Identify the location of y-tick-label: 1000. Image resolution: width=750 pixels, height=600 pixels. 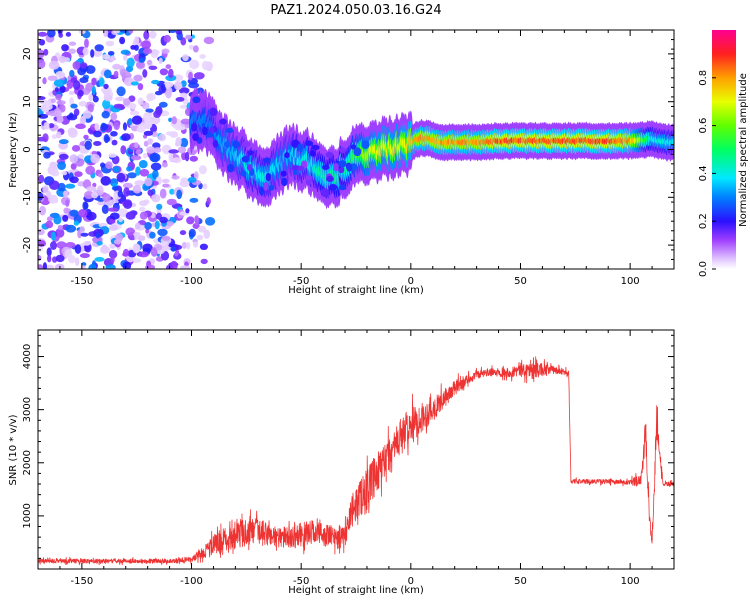
(27, 515).